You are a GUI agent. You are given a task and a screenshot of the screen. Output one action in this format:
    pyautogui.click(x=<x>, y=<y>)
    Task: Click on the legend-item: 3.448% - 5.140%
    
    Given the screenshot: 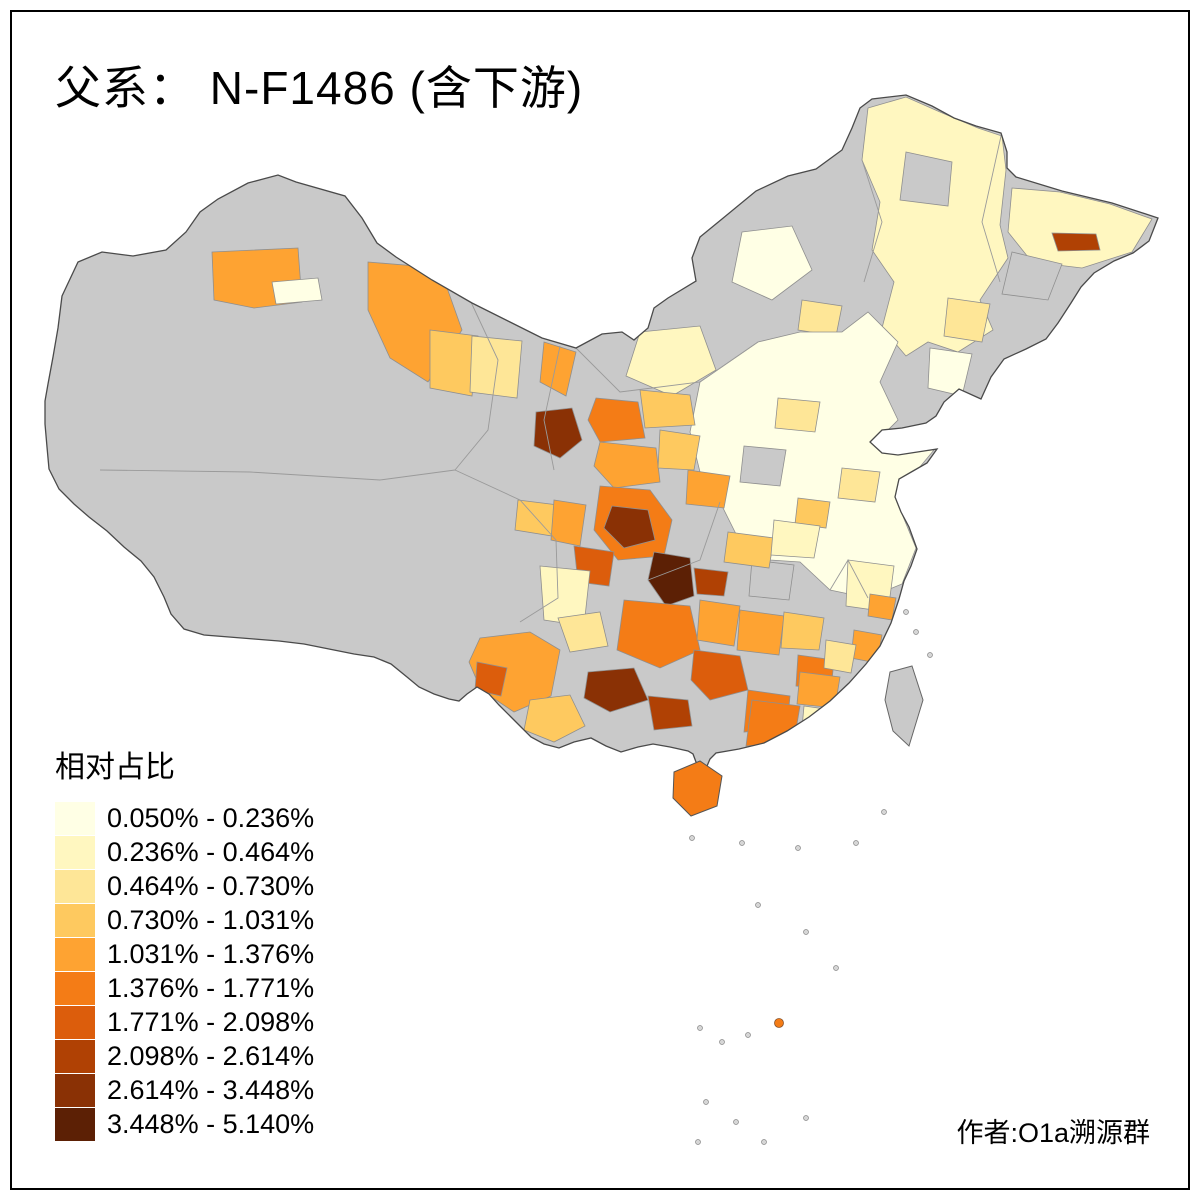 What is the action you would take?
    pyautogui.click(x=184, y=1124)
    